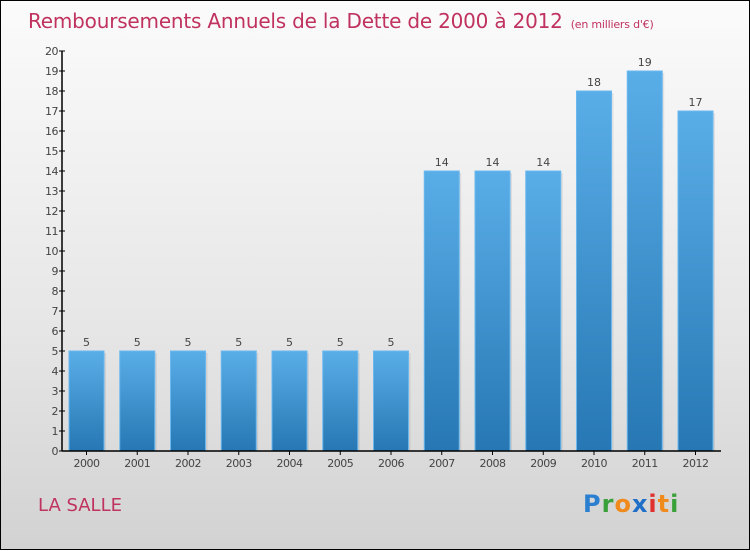 This screenshot has width=750, height=551. What do you see at coordinates (51, 231) in the screenshot?
I see `y-tick-label: 11` at bounding box center [51, 231].